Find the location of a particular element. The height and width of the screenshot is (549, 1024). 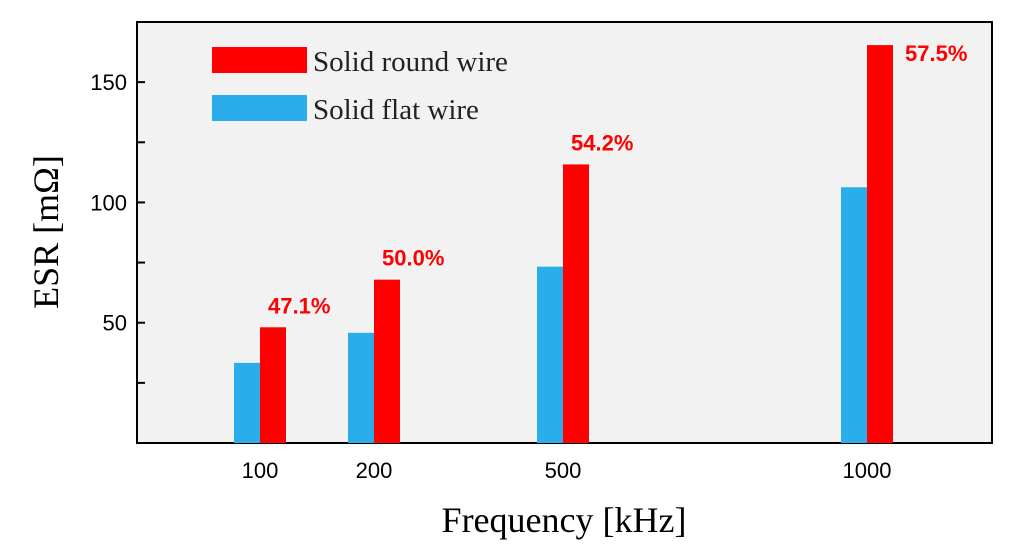

x-tick-label: 100 is located at coordinates (260, 470).